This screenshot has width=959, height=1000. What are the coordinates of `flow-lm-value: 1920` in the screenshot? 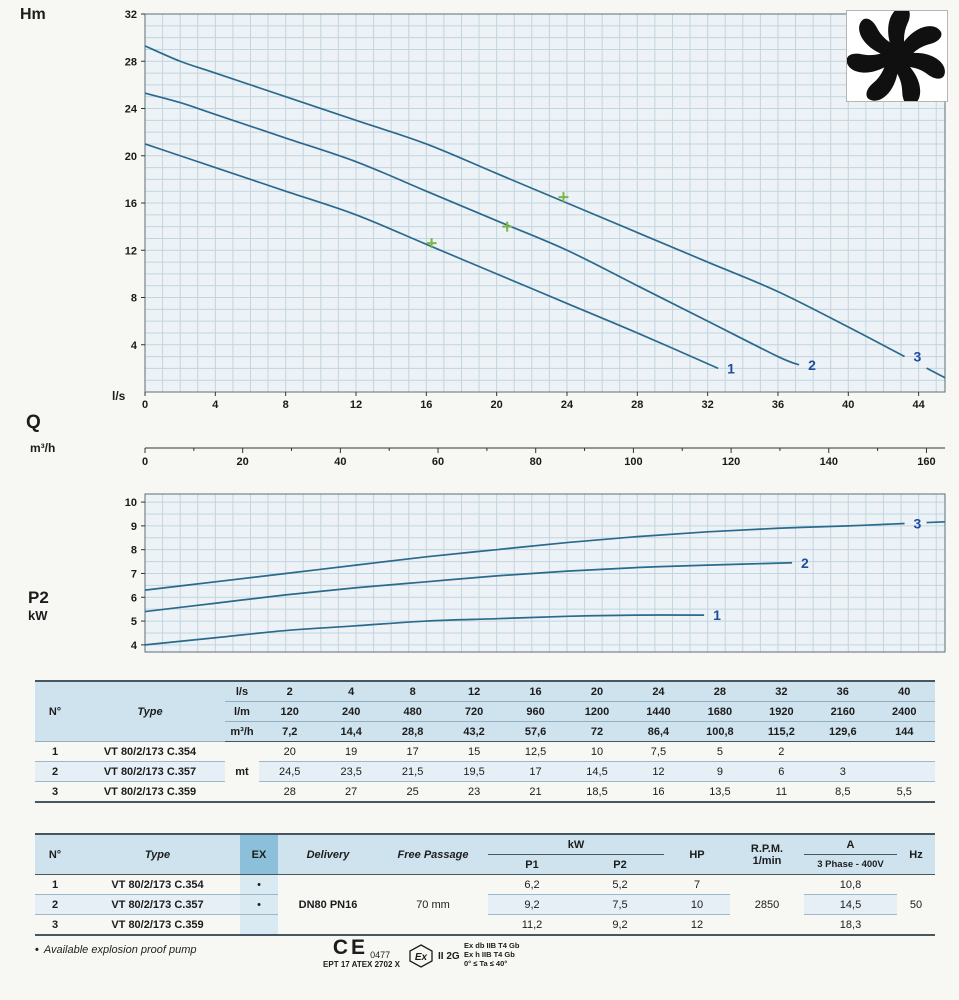 It's located at (781, 711).